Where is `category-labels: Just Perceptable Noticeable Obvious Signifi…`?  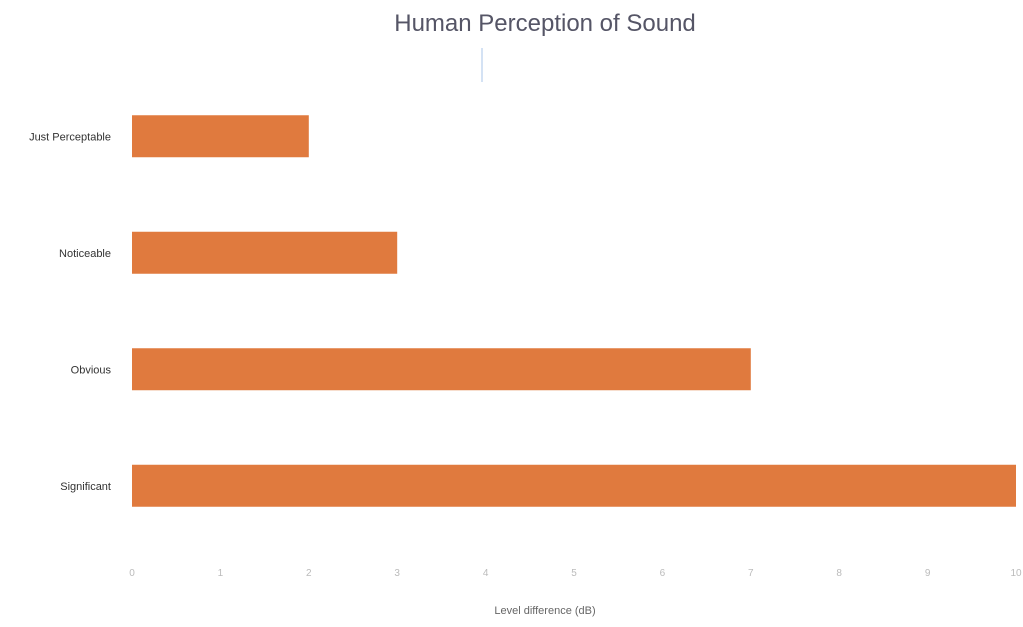 category-labels: Just Perceptable Noticeable Obvious Signifi… is located at coordinates (70, 312).